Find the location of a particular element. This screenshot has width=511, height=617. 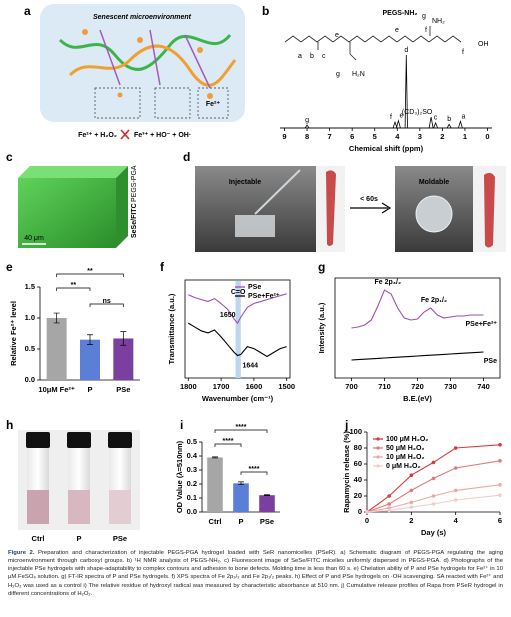

peak-label: c is located at coordinates (436, 118).